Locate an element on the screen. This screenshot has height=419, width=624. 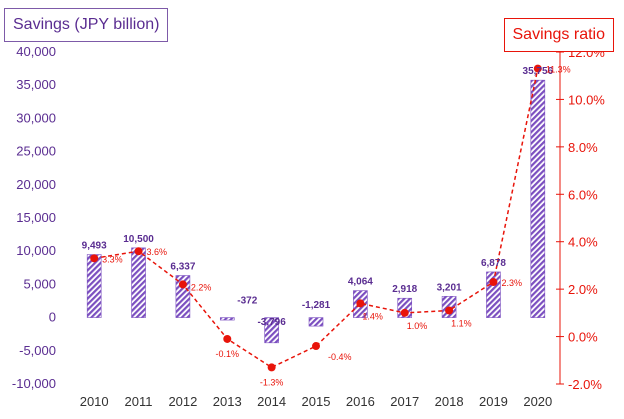
left-axis-tick-label: 25,000 is located at coordinates (36, 151).